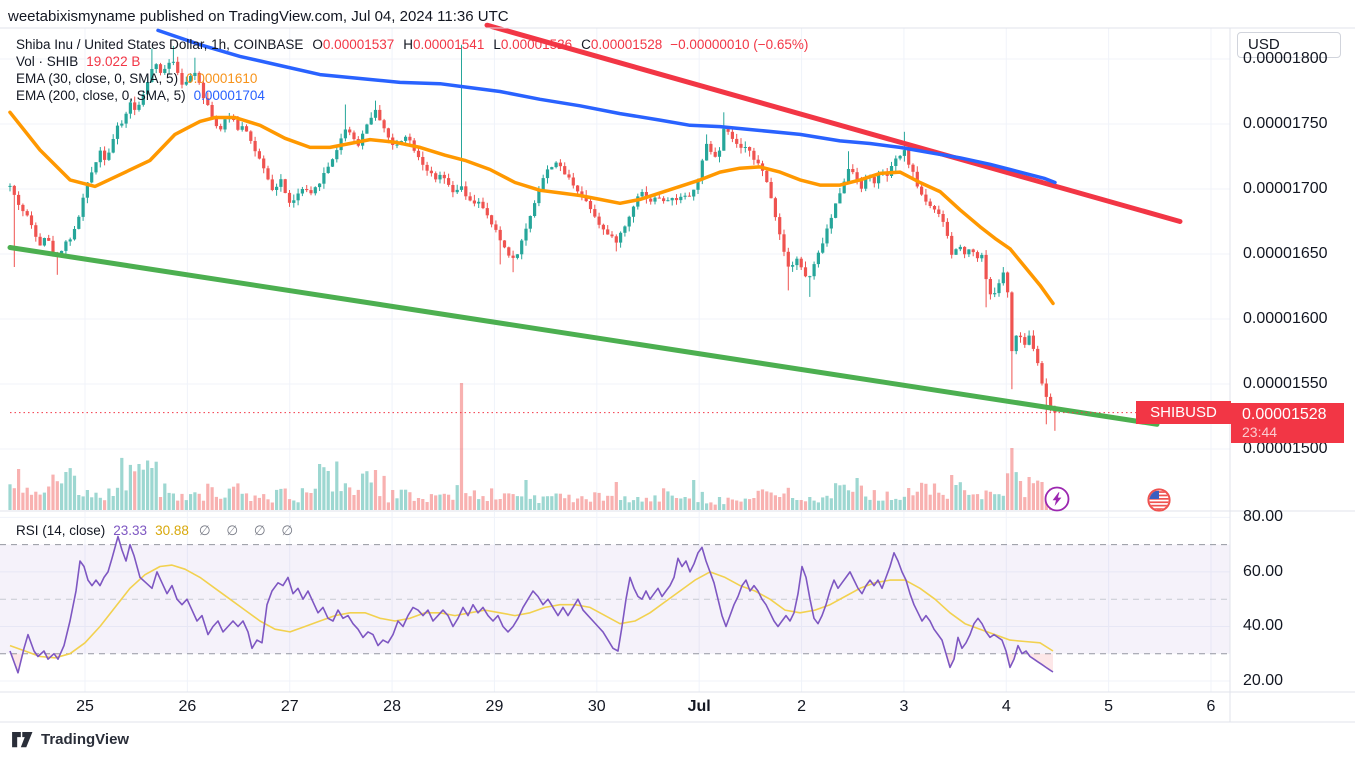  Describe the element at coordinates (1284, 414) in the screenshot. I see `last-price-value: 0.00001528` at that location.